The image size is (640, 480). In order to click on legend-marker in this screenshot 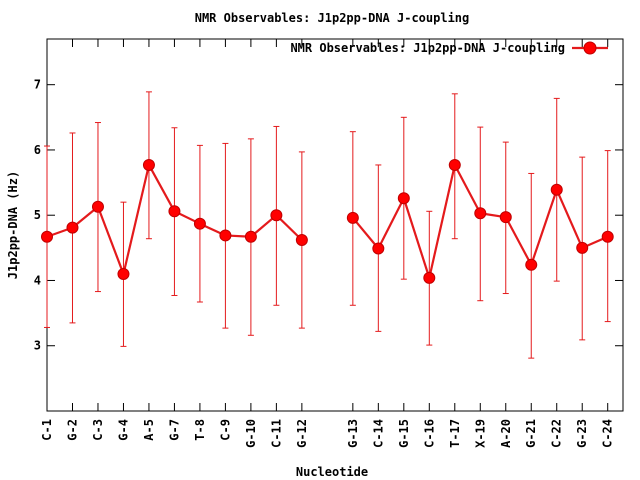, I will do `click(590, 48)`.